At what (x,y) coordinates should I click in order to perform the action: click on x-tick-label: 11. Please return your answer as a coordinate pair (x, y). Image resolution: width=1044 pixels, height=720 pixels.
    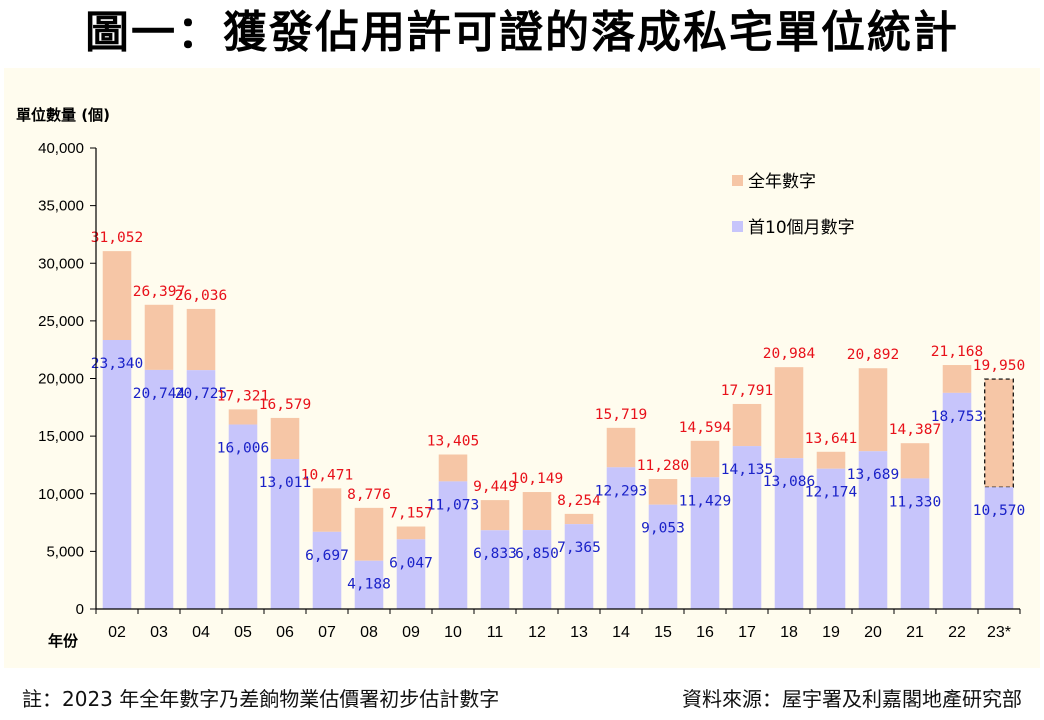
    Looking at the image, I should click on (495, 632).